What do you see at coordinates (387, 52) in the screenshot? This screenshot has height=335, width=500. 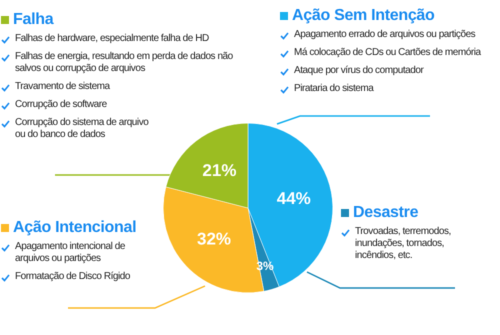 I see `text: Má colocação de CDs ou Cartões de memória` at bounding box center [387, 52].